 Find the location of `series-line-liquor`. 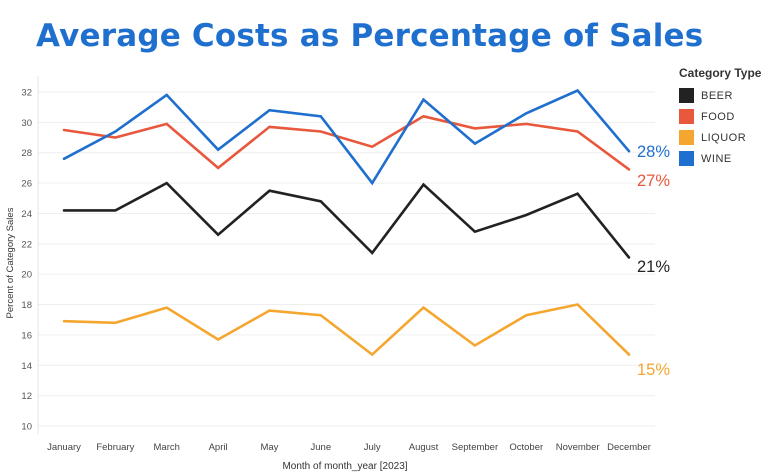

series-line-liquor is located at coordinates (346, 330).